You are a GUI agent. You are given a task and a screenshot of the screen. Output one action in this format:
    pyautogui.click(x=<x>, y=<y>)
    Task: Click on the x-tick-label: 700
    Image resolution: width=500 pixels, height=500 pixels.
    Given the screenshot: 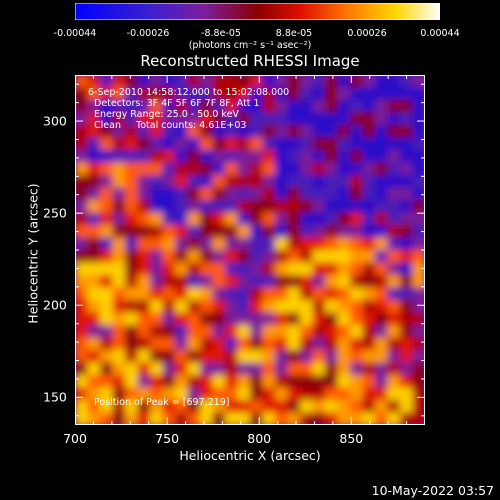 What is the action you would take?
    pyautogui.click(x=75, y=438)
    